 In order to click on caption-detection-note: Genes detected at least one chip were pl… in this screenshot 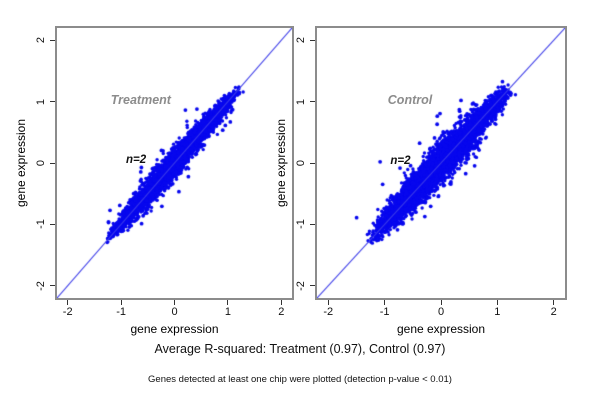, I will do `click(300, 379)`.